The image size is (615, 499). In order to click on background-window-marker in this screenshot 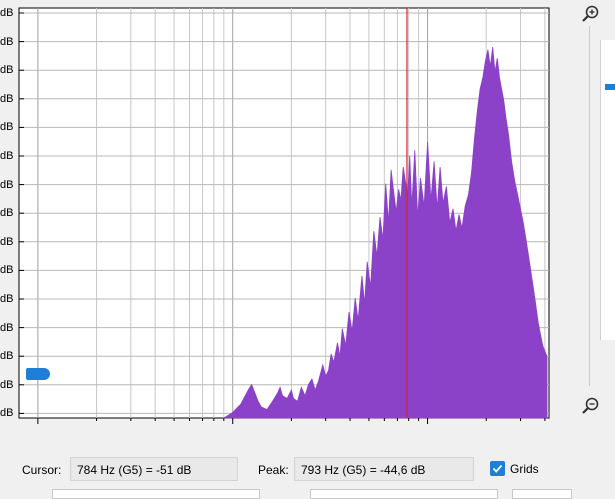, I will do `click(610, 87)`.